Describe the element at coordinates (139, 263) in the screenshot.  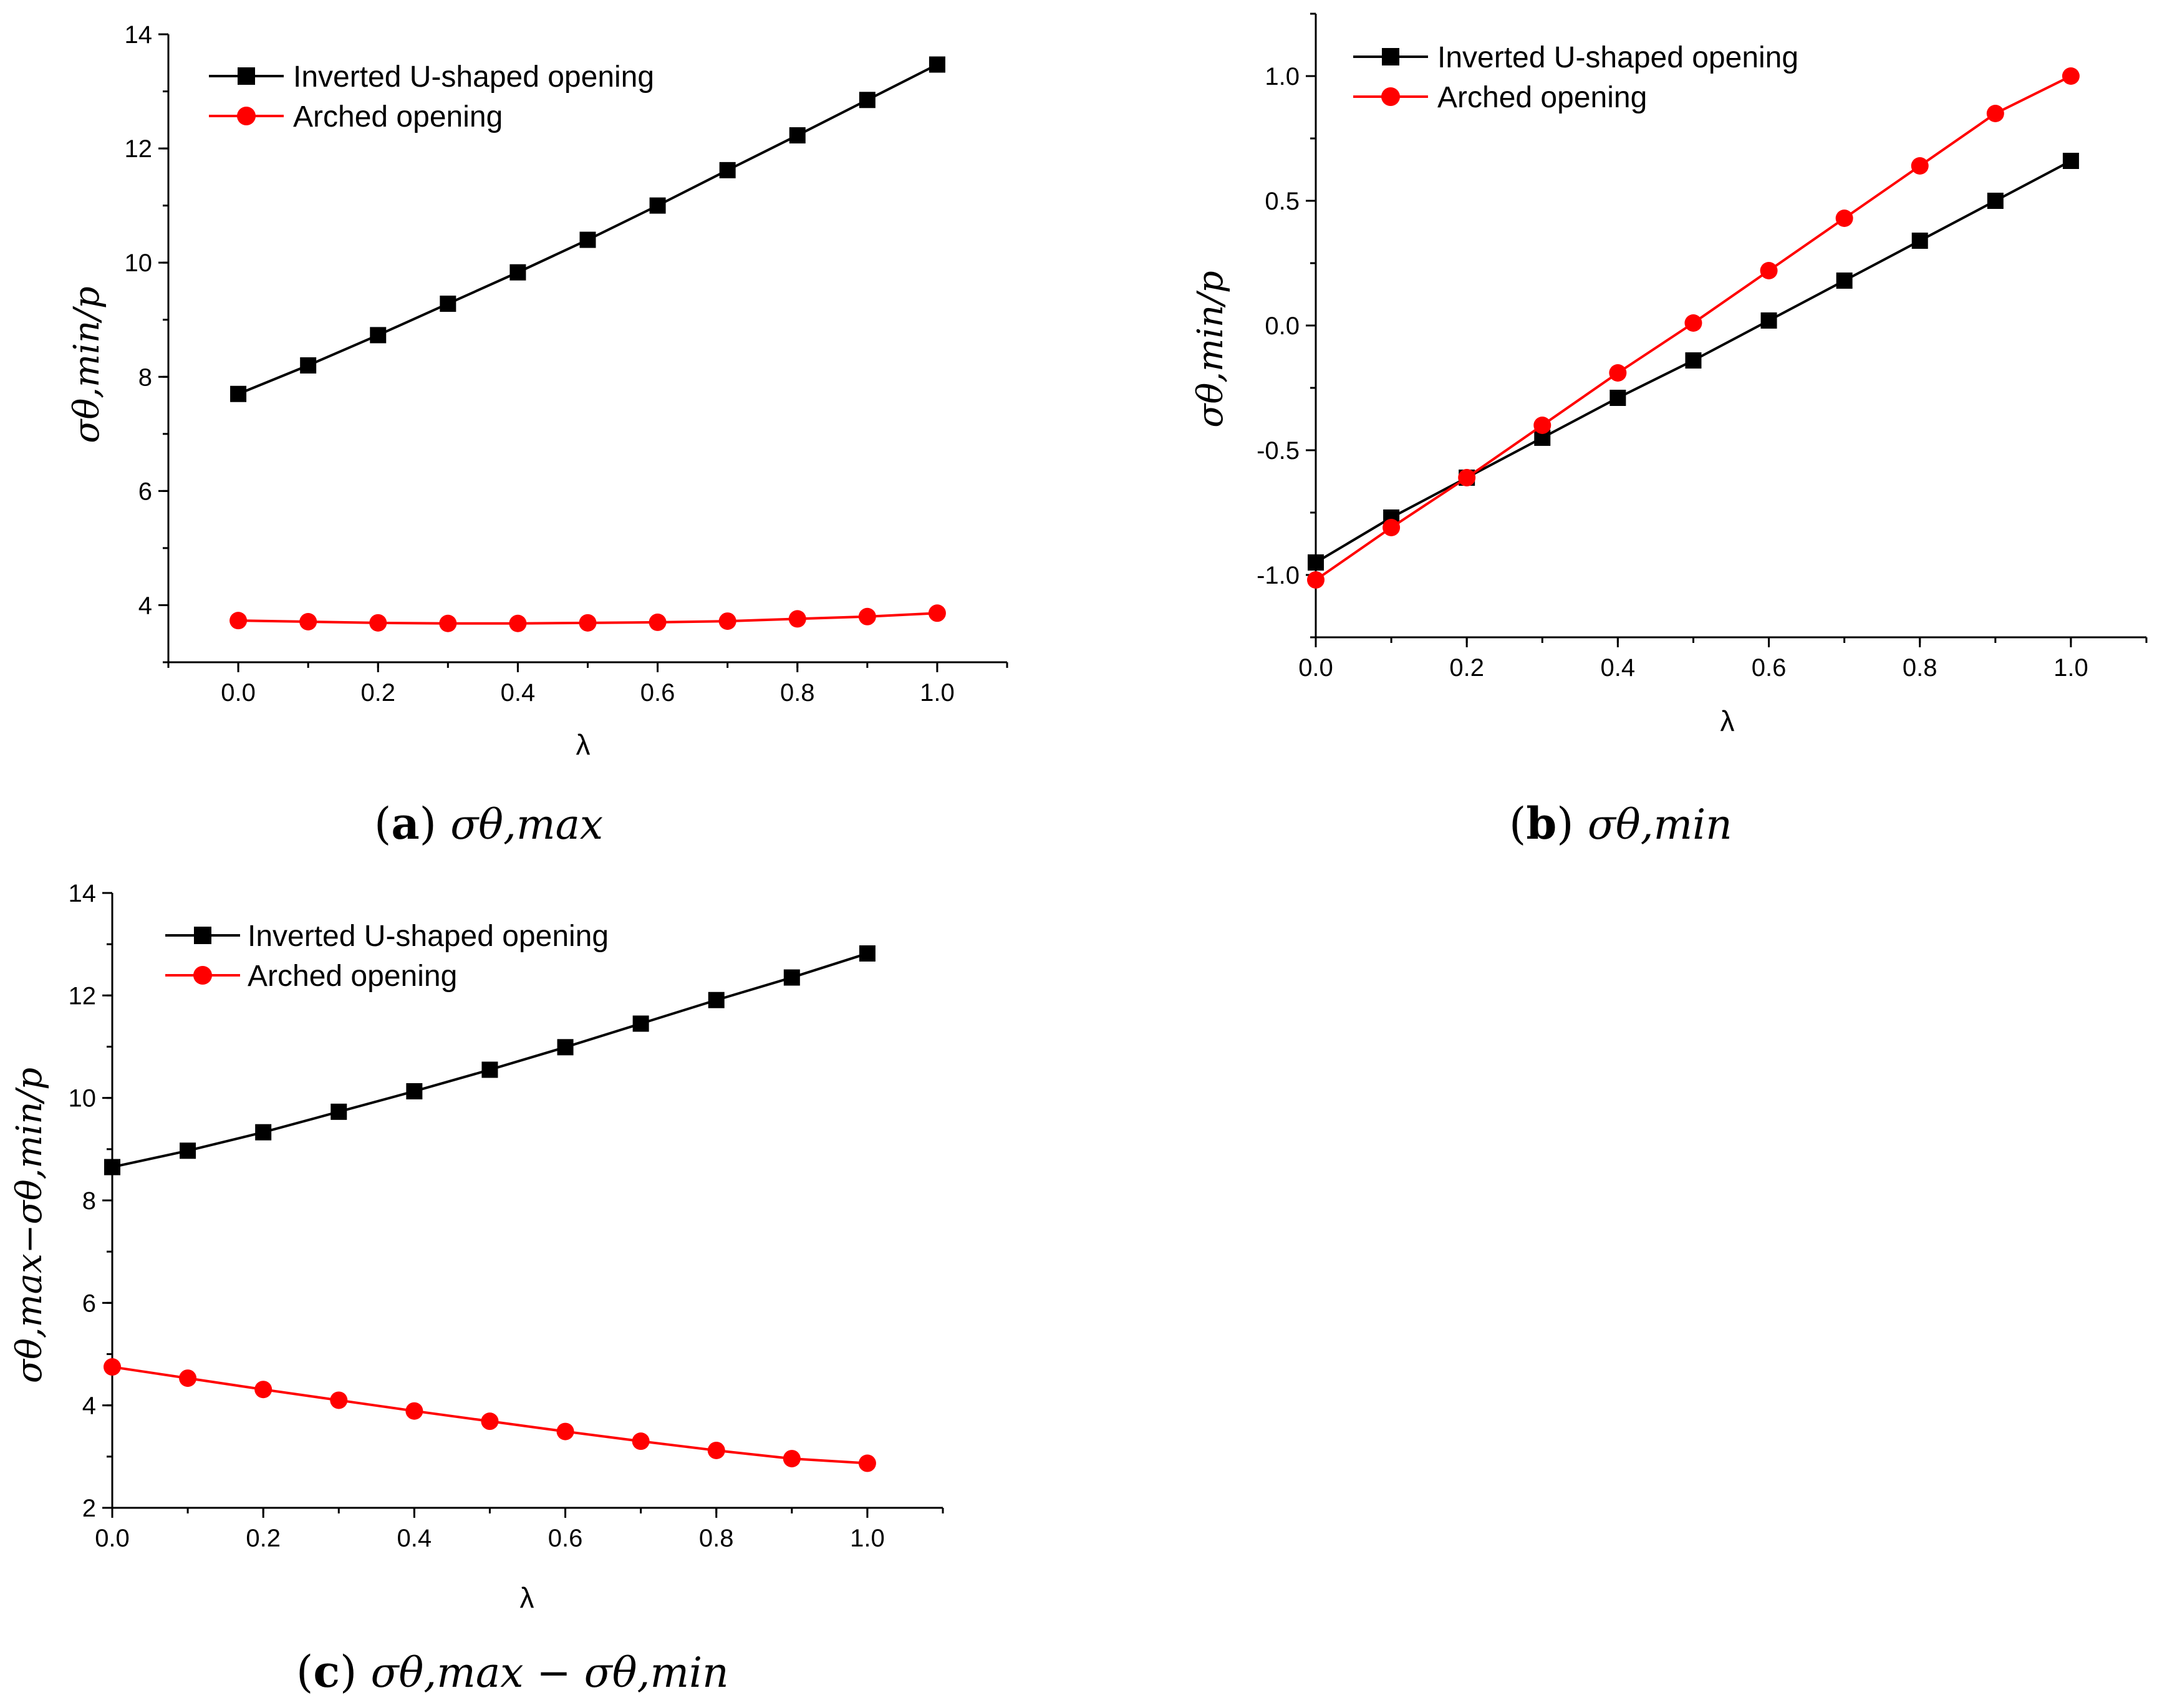
I see `panel-a-y-tick-label: 10` at that location.